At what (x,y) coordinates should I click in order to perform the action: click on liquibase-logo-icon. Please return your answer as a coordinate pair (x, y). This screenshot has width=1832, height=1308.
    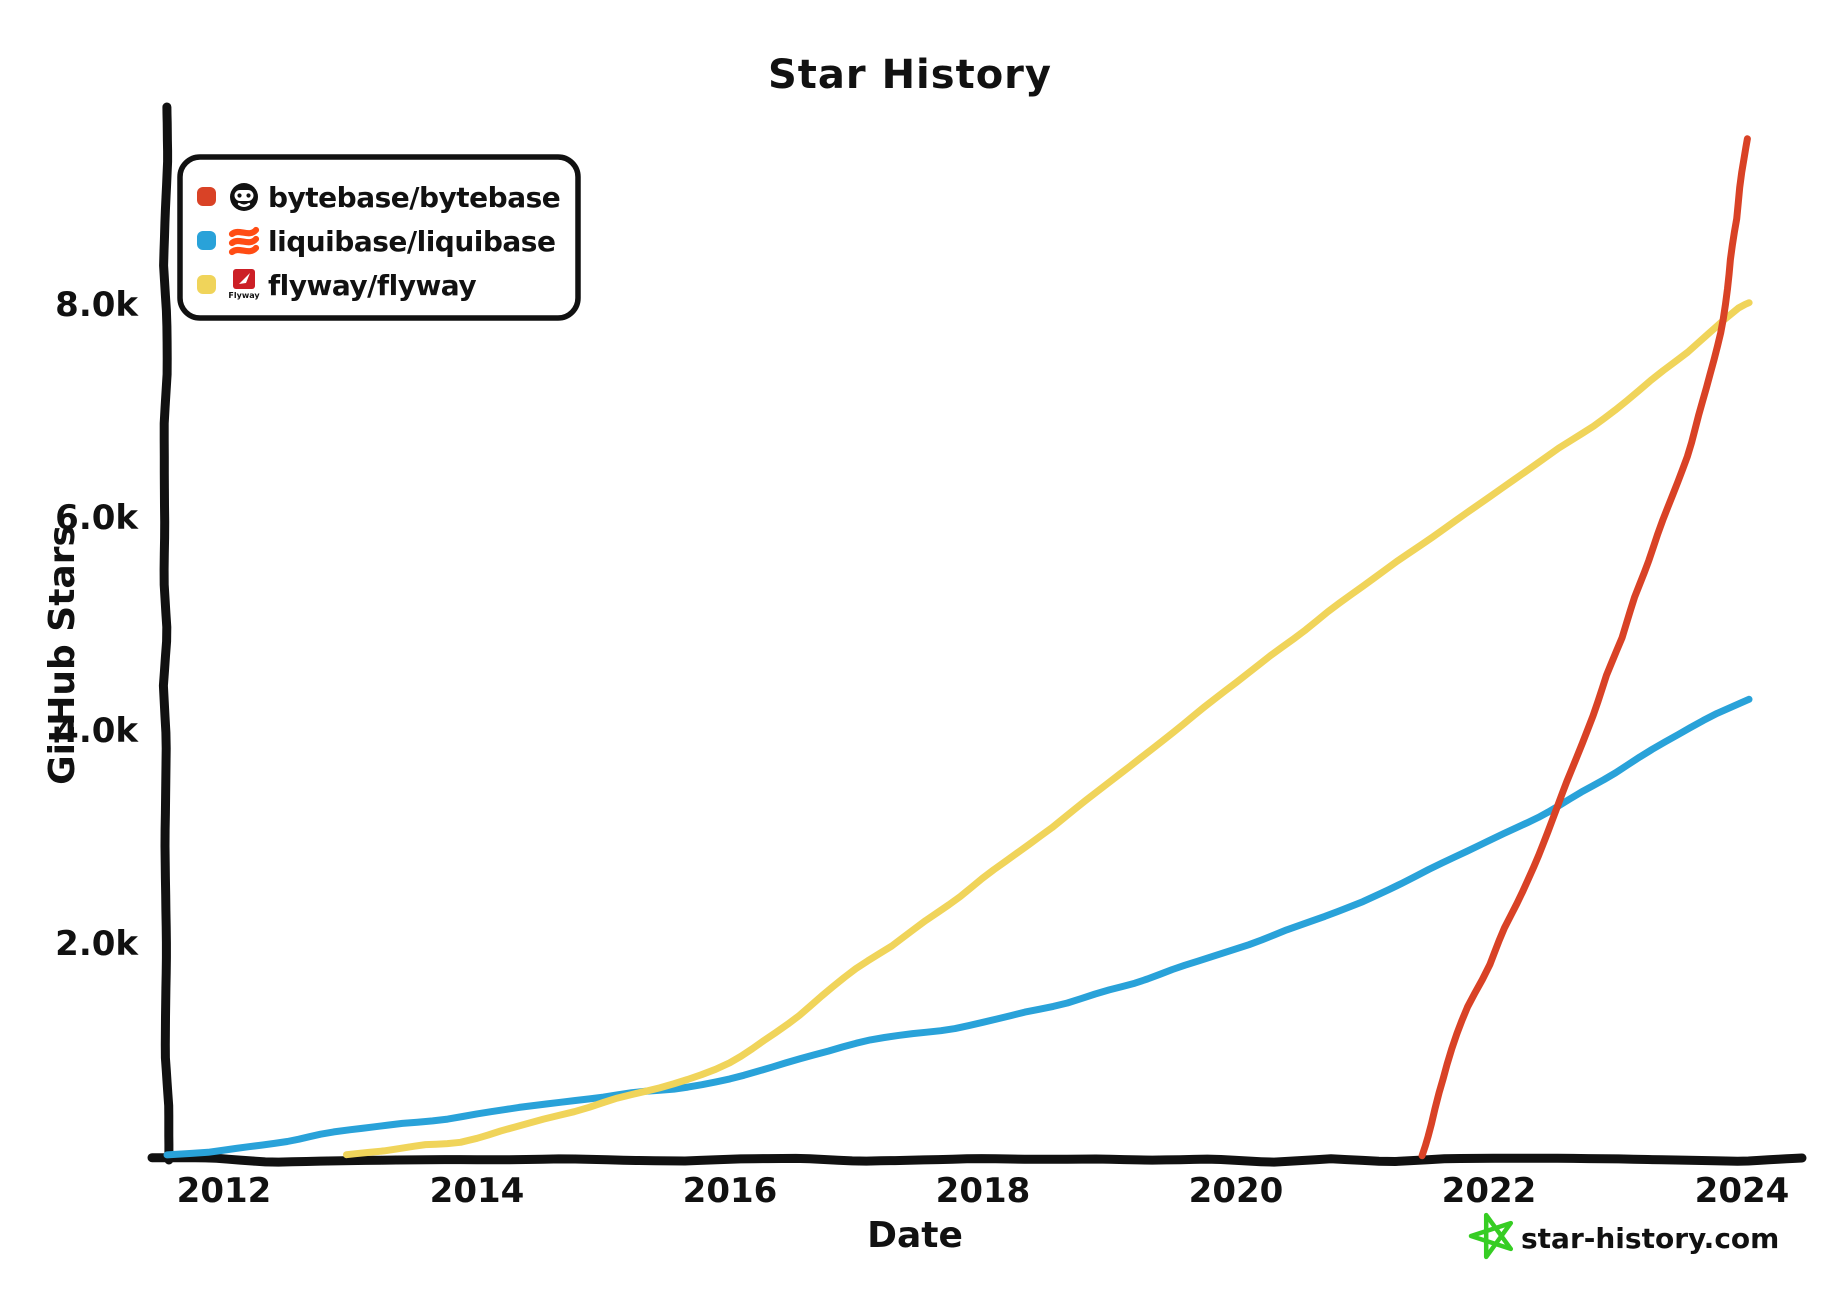
    Looking at the image, I should click on (244, 241).